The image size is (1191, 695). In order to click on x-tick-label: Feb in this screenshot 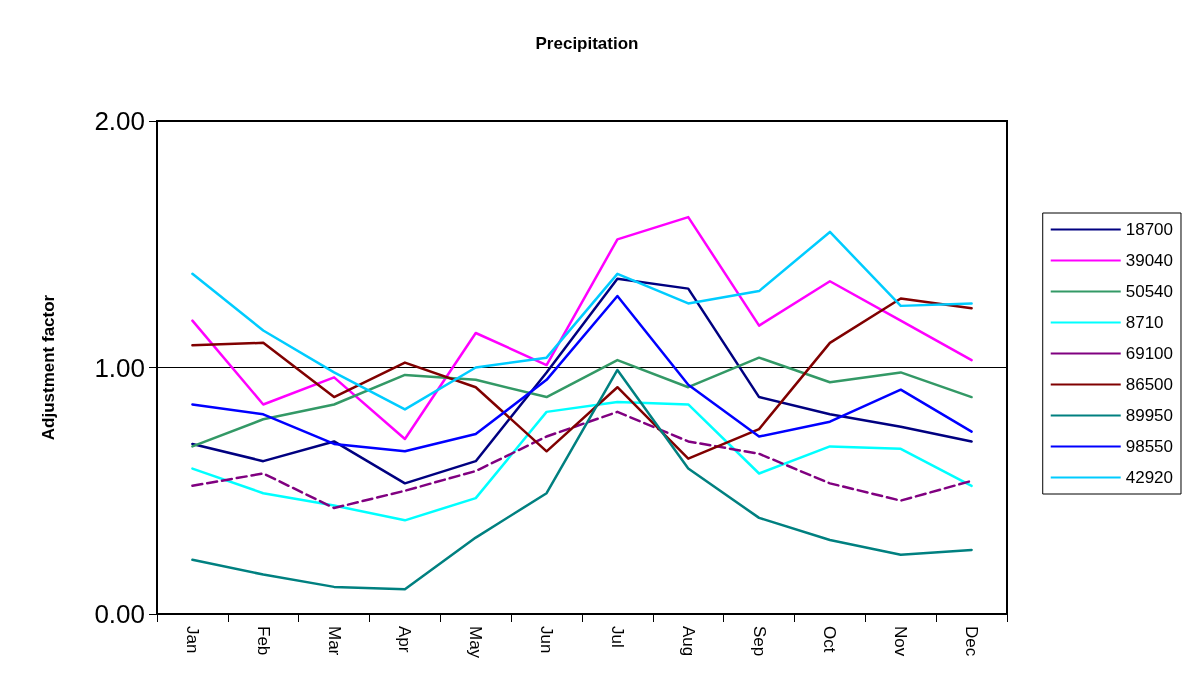, I will do `click(263, 641)`.